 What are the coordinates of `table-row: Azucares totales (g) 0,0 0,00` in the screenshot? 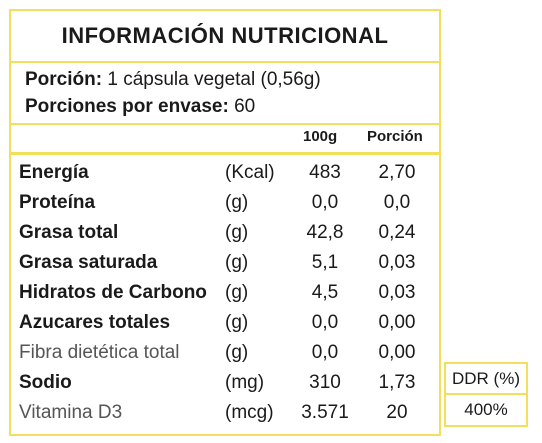 It's located at (225, 323).